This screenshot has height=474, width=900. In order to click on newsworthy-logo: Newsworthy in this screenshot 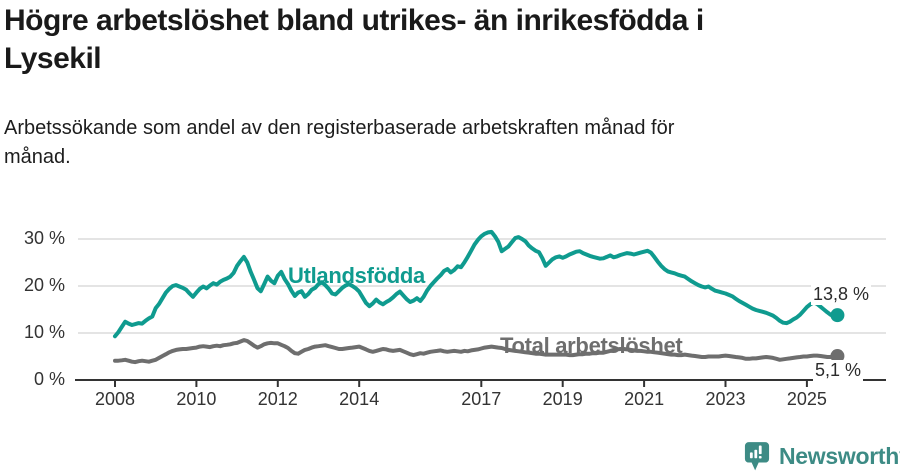, I will do `click(822, 456)`.